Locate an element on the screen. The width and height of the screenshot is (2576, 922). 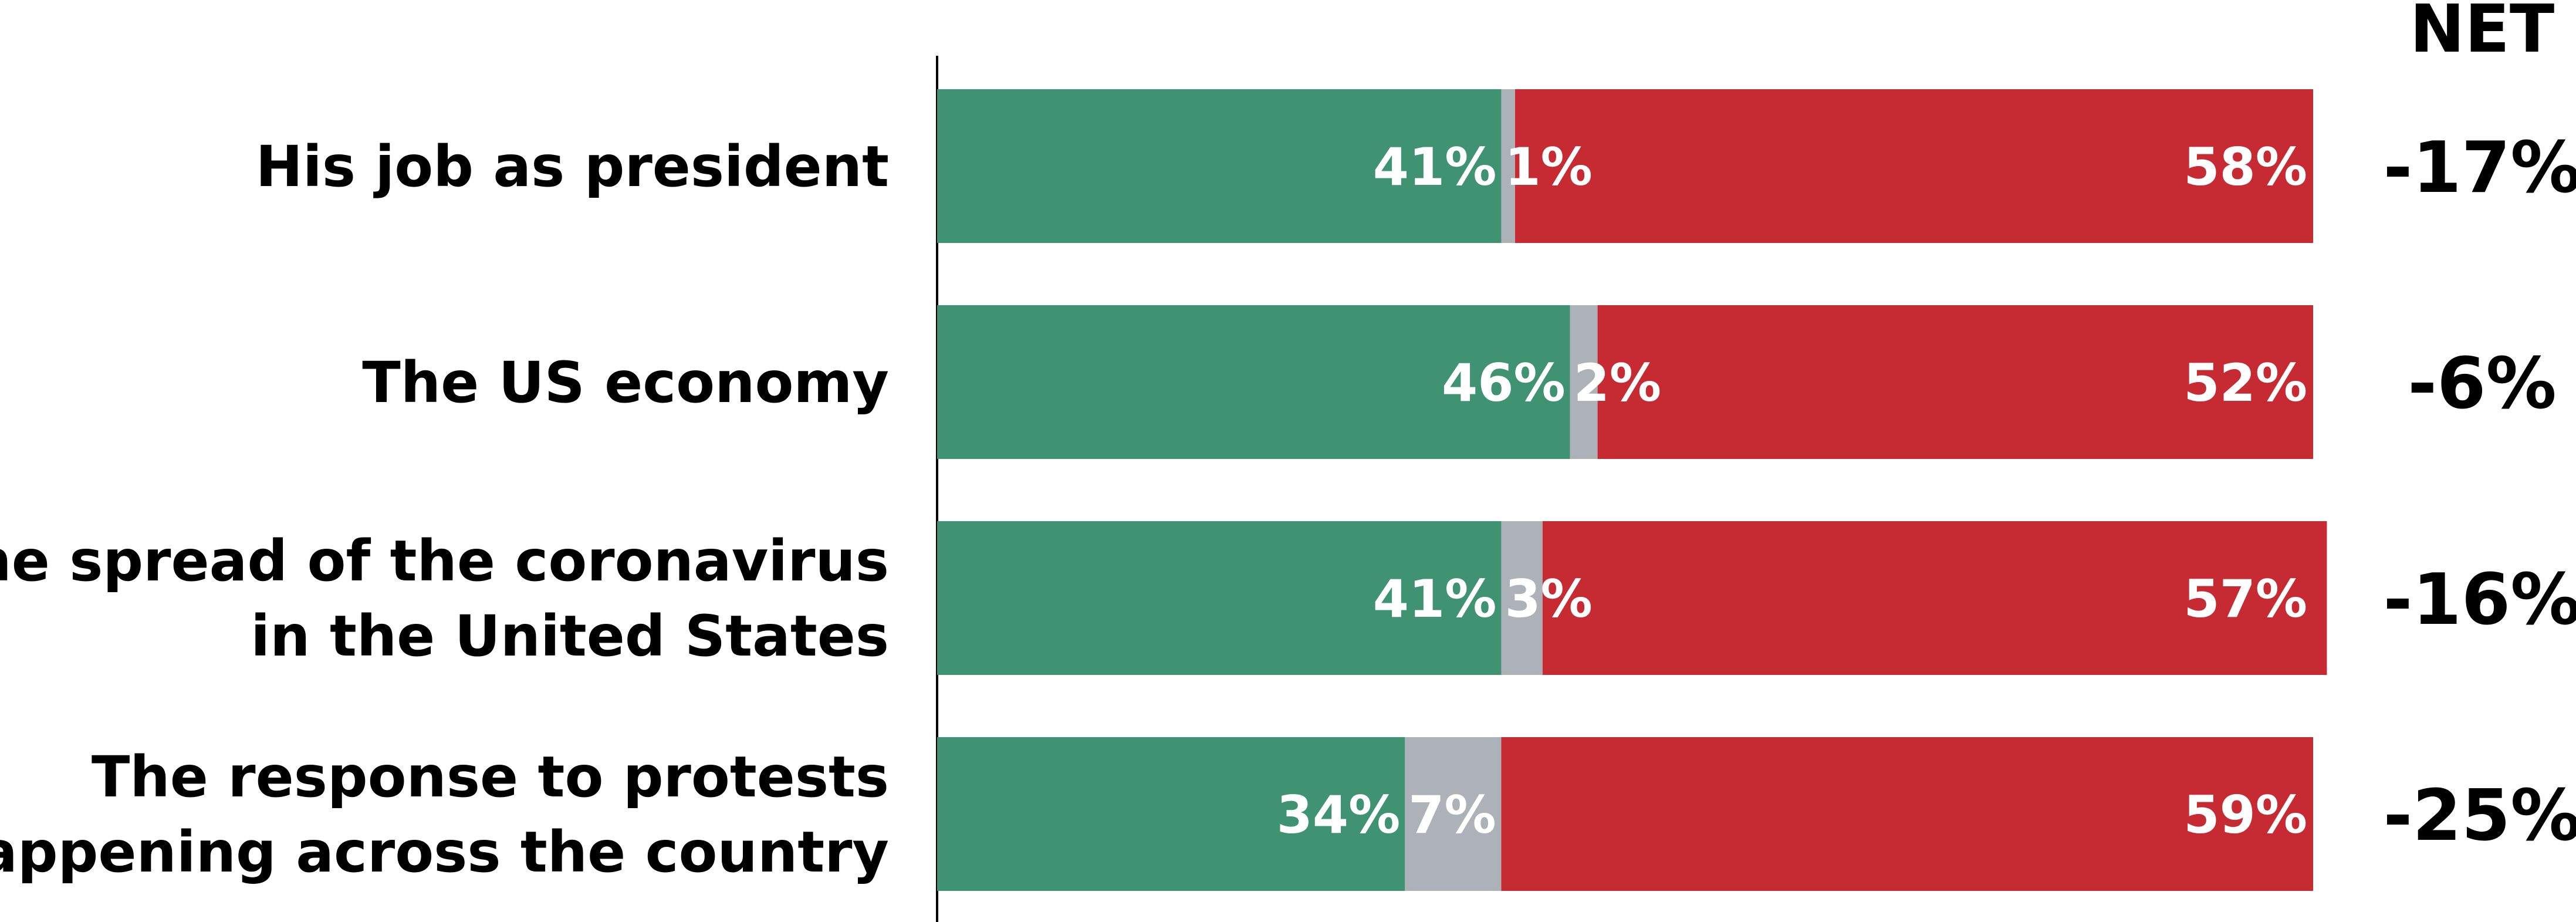
net-value: -16% is located at coordinates (2479, 600).